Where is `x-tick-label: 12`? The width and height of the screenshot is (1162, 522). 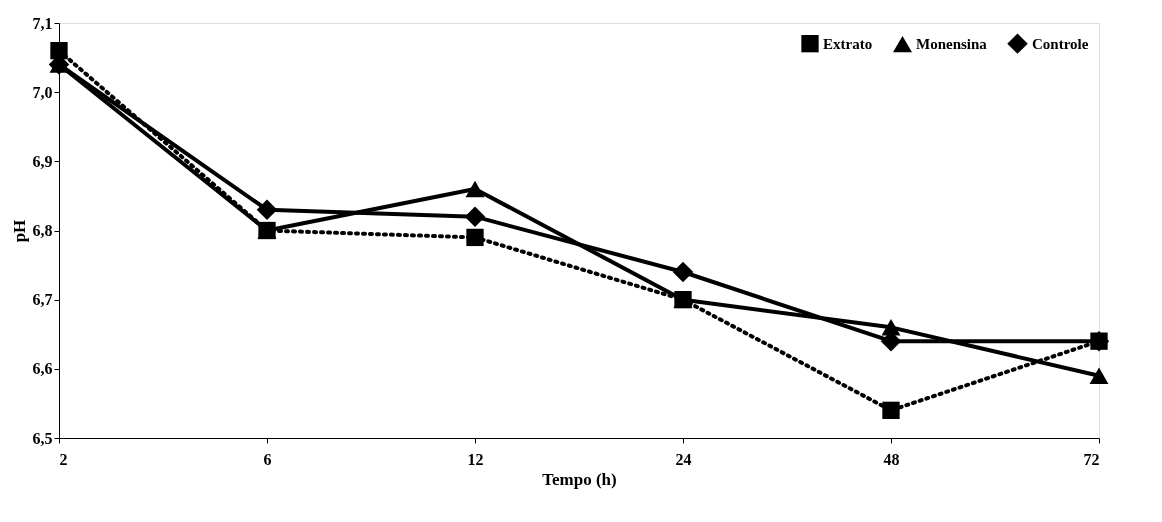 x-tick-label: 12 is located at coordinates (475, 459).